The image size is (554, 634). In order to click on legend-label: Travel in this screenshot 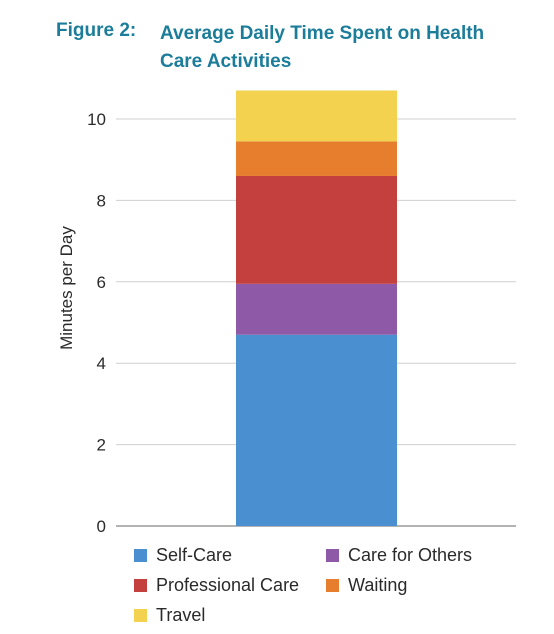, I will do `click(181, 614)`.